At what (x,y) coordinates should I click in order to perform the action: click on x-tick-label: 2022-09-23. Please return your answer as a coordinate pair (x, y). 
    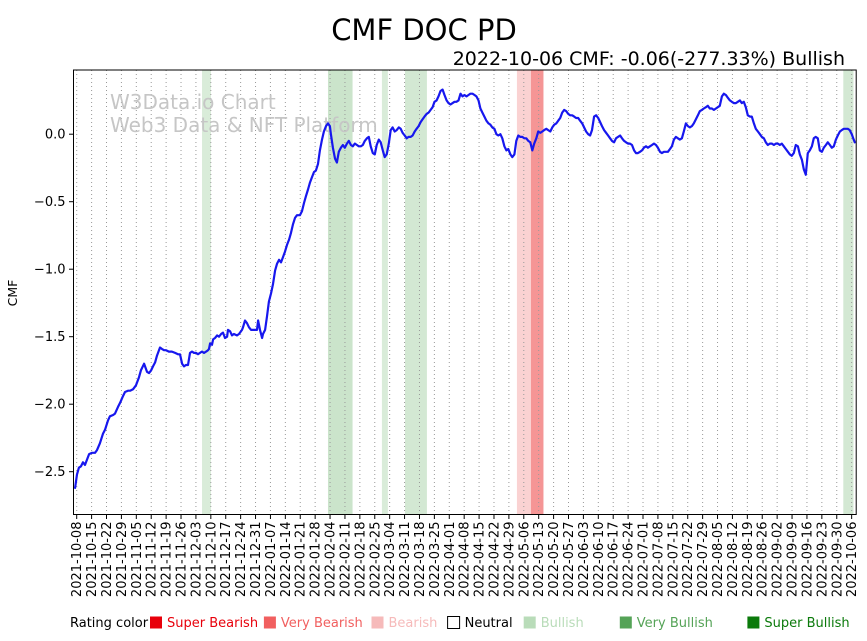
    Looking at the image, I should click on (822, 560).